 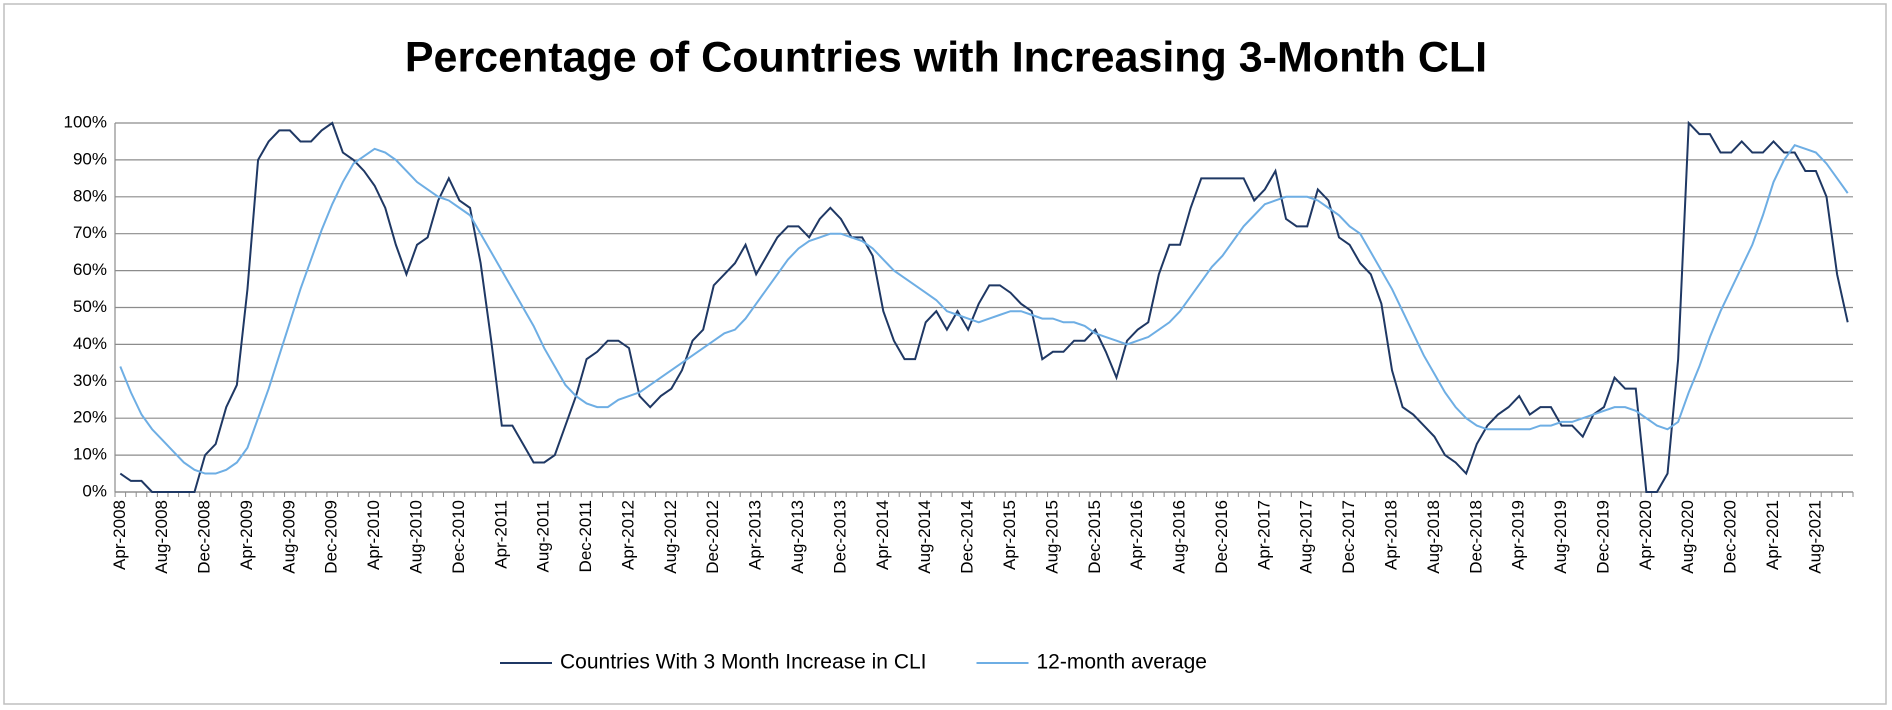 I want to click on x-tick-label: Apr-2011, so click(x=500, y=534).